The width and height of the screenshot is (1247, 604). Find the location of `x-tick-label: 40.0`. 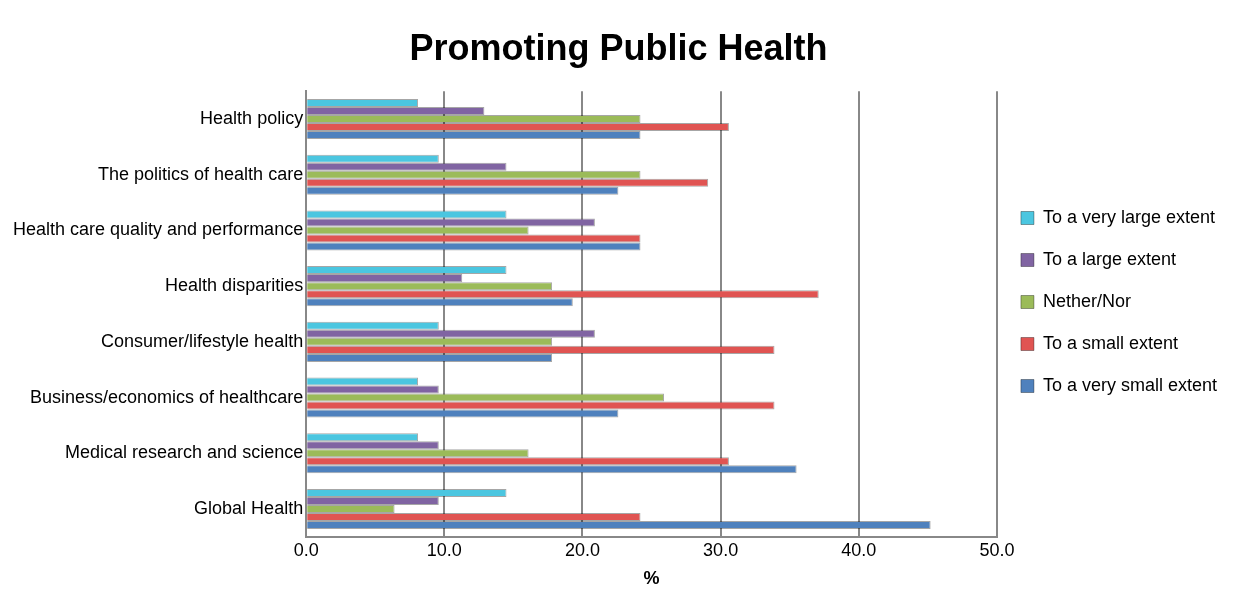

x-tick-label: 40.0 is located at coordinates (859, 549).